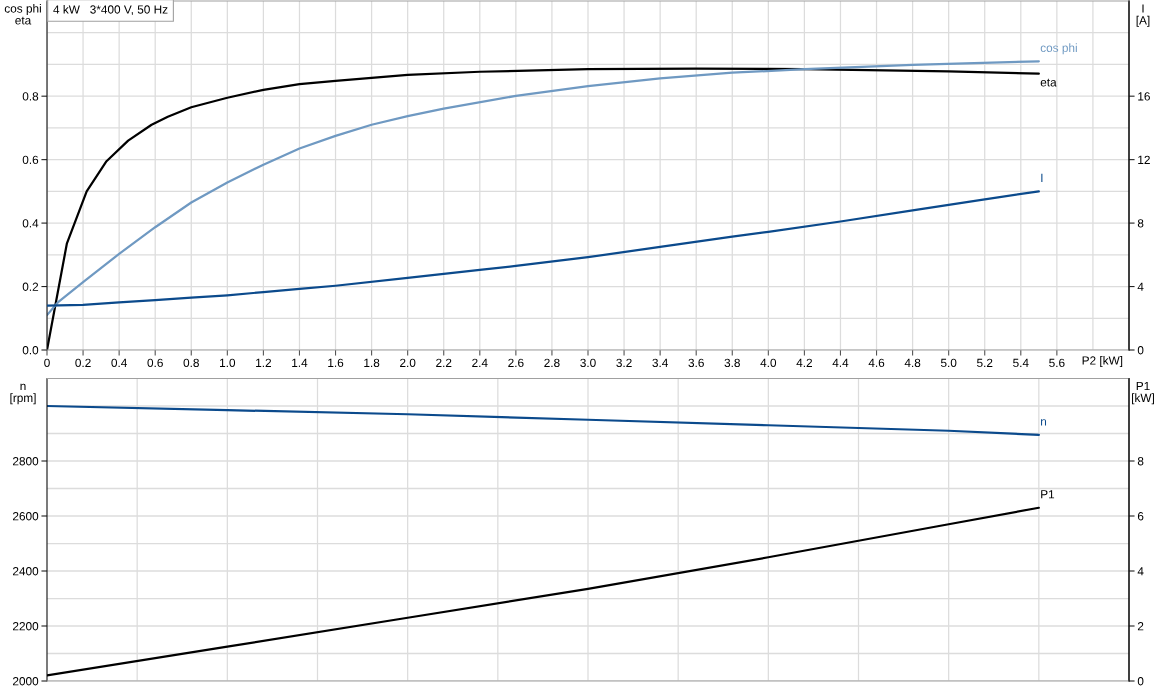 This screenshot has width=1162, height=700. I want to click on x-tick-label: 4.8, so click(912, 362).